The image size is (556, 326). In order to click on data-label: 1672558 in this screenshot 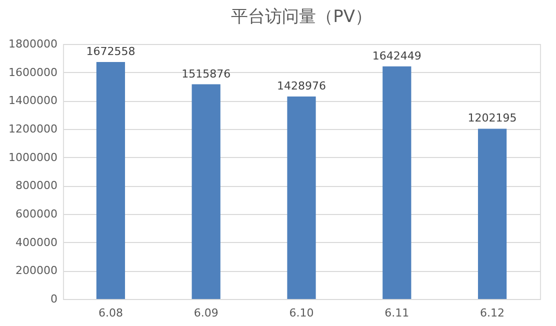, I will do `click(111, 51)`.